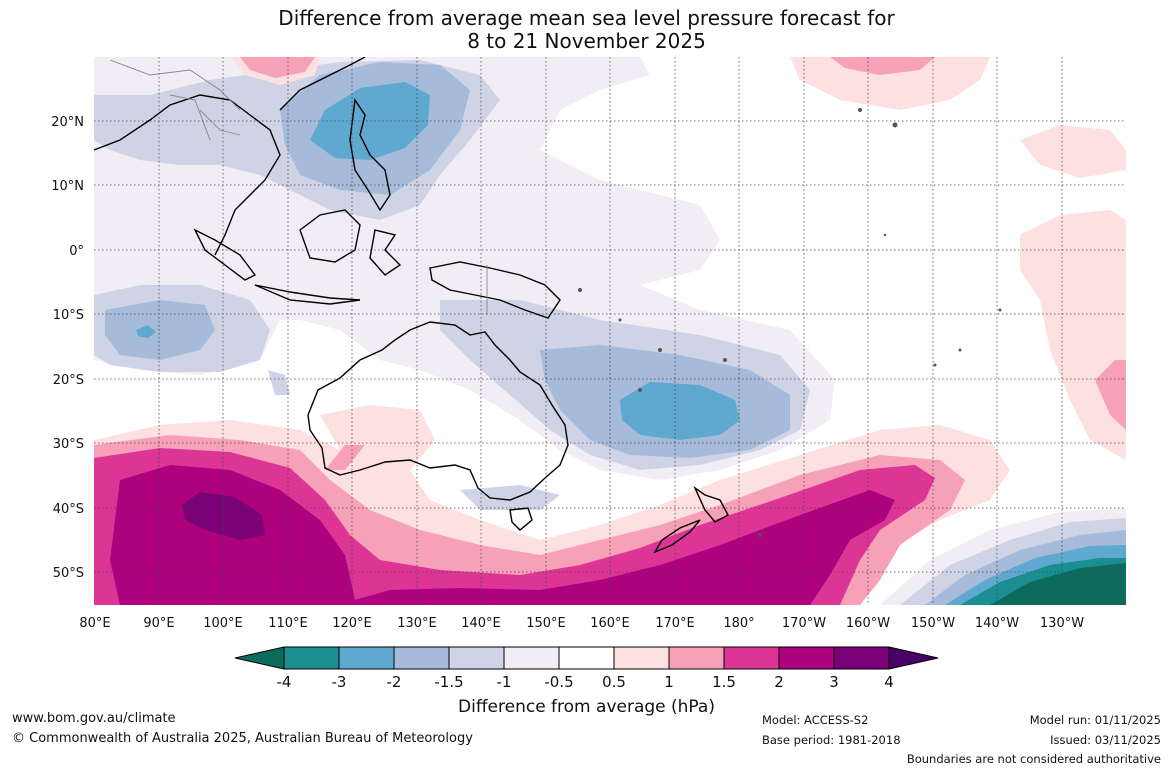  What do you see at coordinates (1095, 720) in the screenshot?
I see `model-run-date: Model run: 01/11/2025` at bounding box center [1095, 720].